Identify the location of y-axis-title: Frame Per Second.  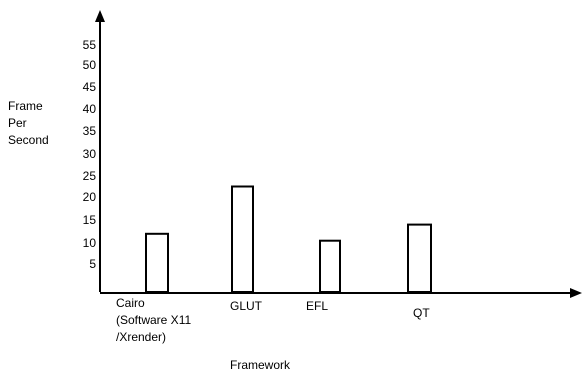
(28, 123).